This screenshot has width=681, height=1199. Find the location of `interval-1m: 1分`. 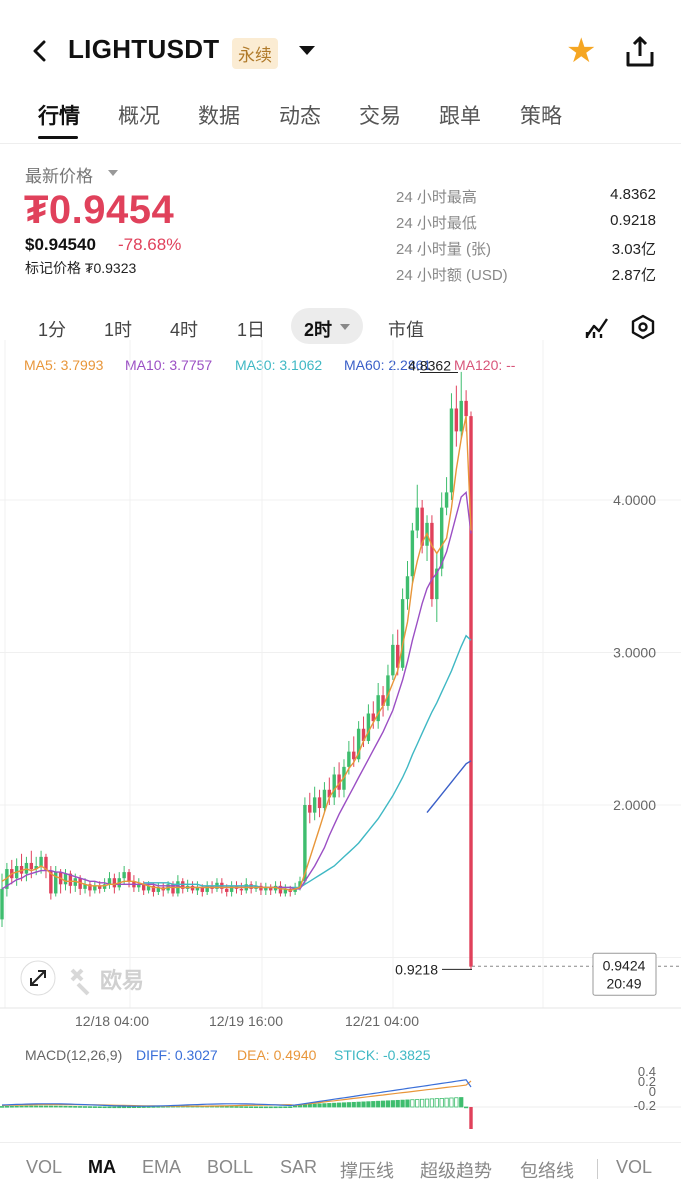

interval-1m: 1分 is located at coordinates (52, 330).